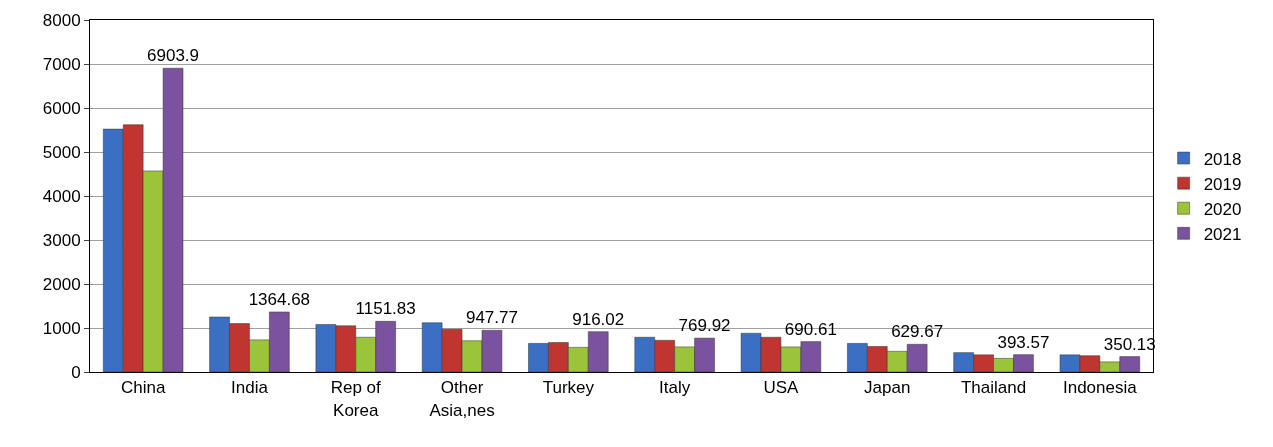 This screenshot has width=1273, height=447. Describe the element at coordinates (917, 332) in the screenshot. I see `data-label: 629.67` at that location.